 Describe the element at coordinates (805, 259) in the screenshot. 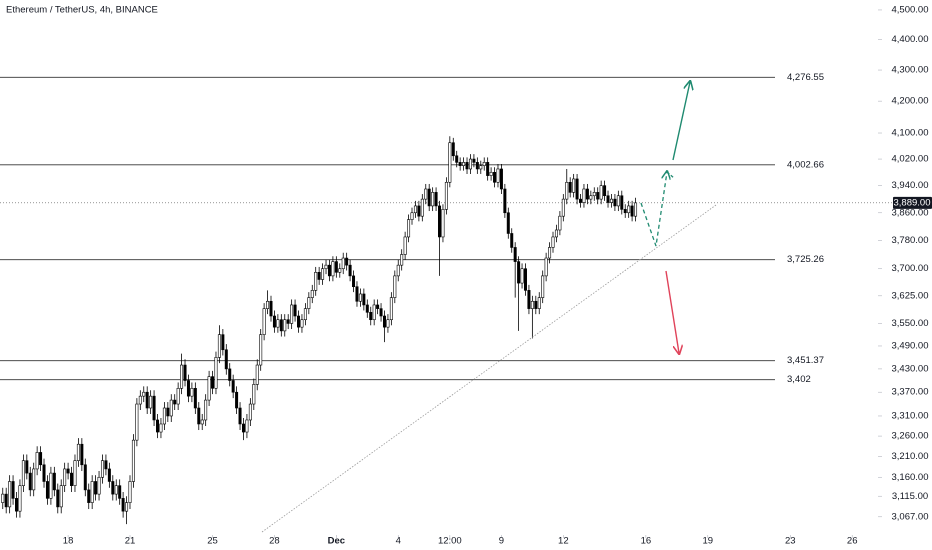

I see `level-label: 3,725.26` at that location.